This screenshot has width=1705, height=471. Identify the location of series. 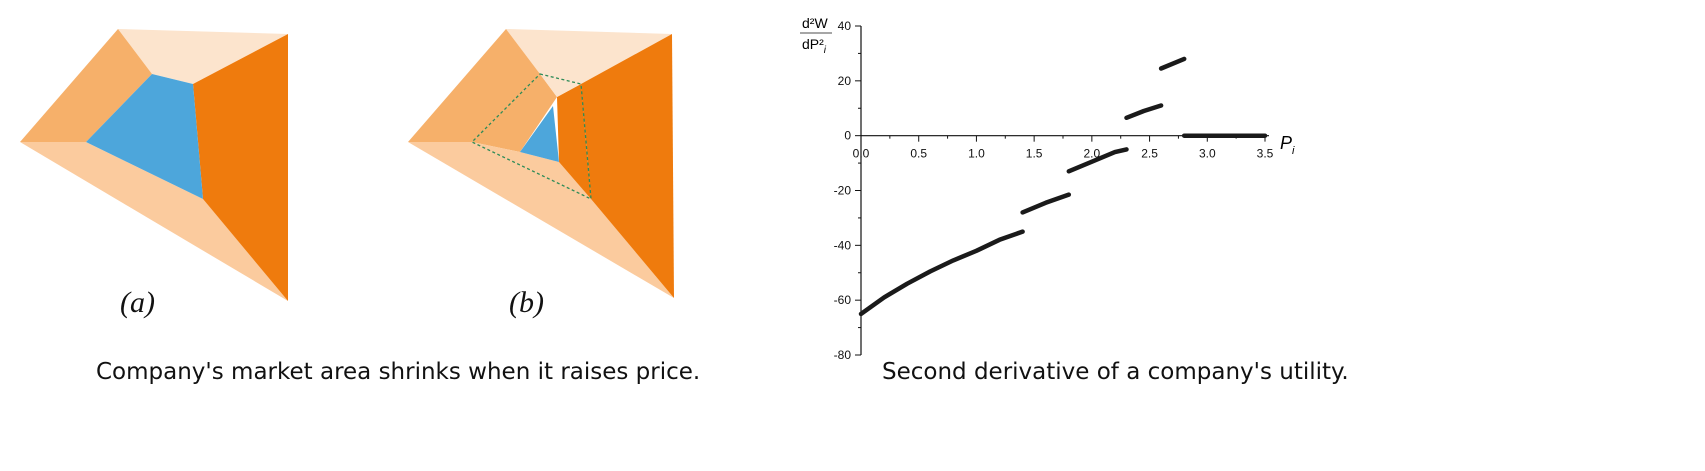
(1063, 186).